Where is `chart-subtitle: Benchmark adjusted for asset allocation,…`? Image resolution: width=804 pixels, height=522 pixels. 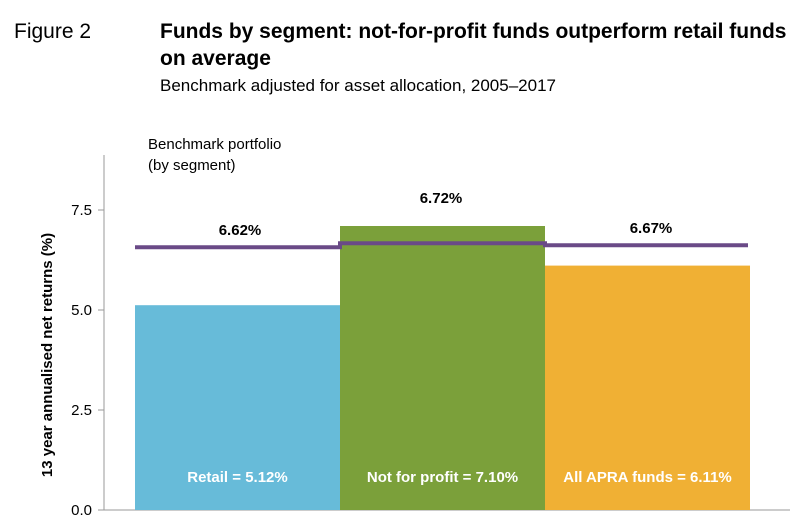
chart-subtitle: Benchmark adjusted for asset allocation,… is located at coordinates (358, 85).